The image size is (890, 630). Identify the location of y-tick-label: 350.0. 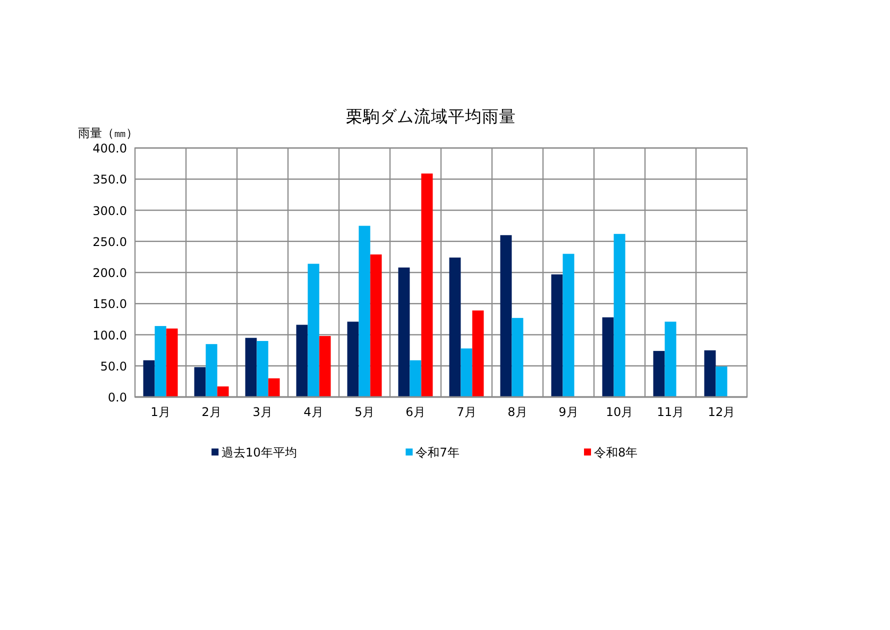
(109, 179).